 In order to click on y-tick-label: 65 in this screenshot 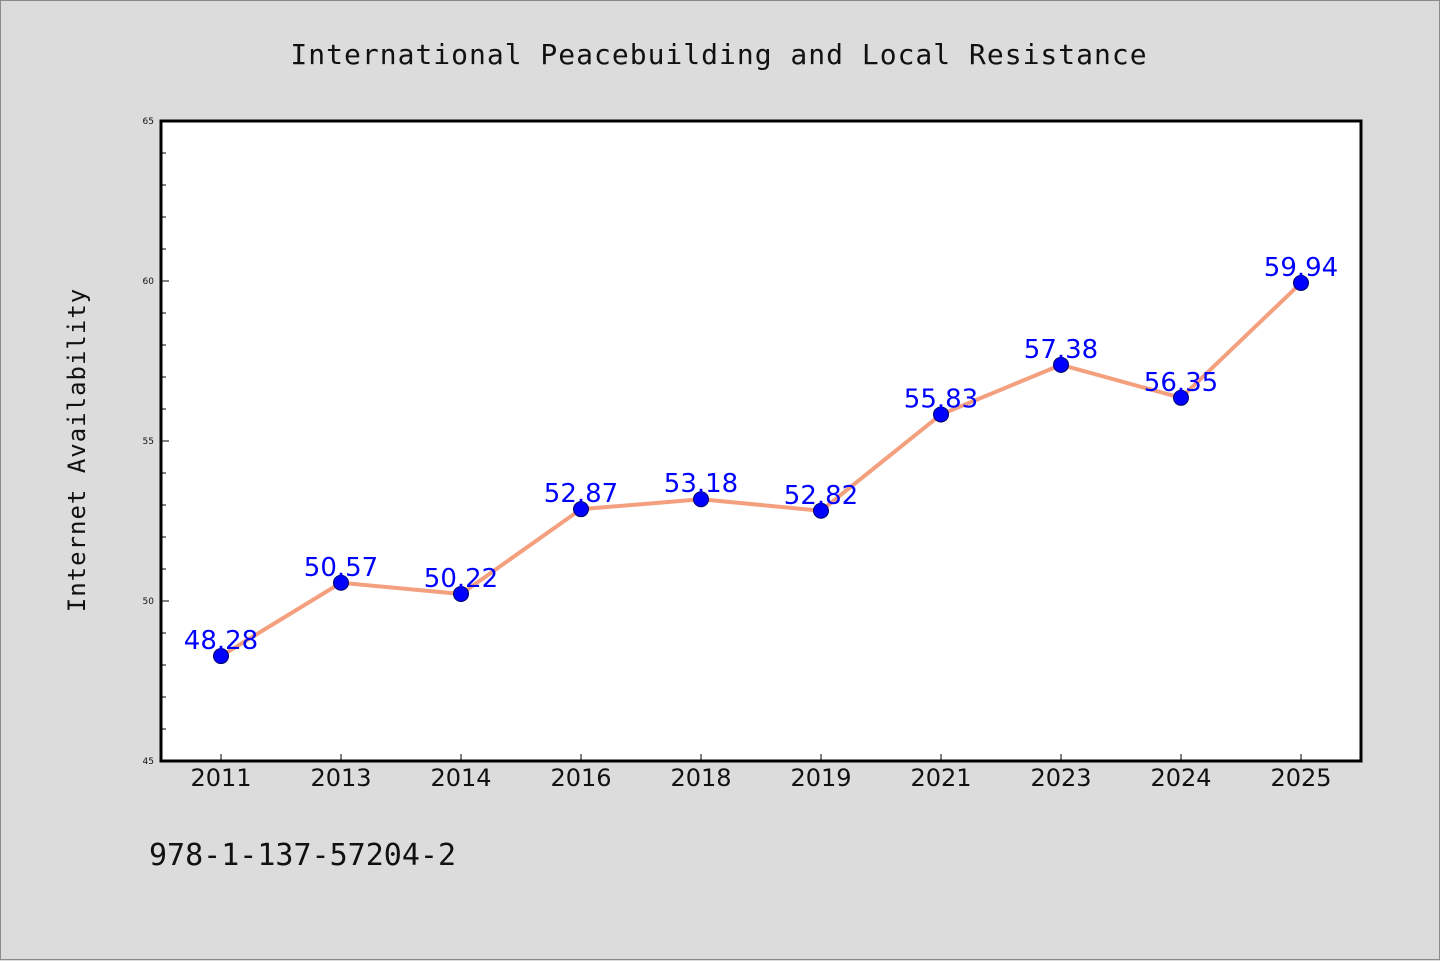, I will do `click(148, 122)`.